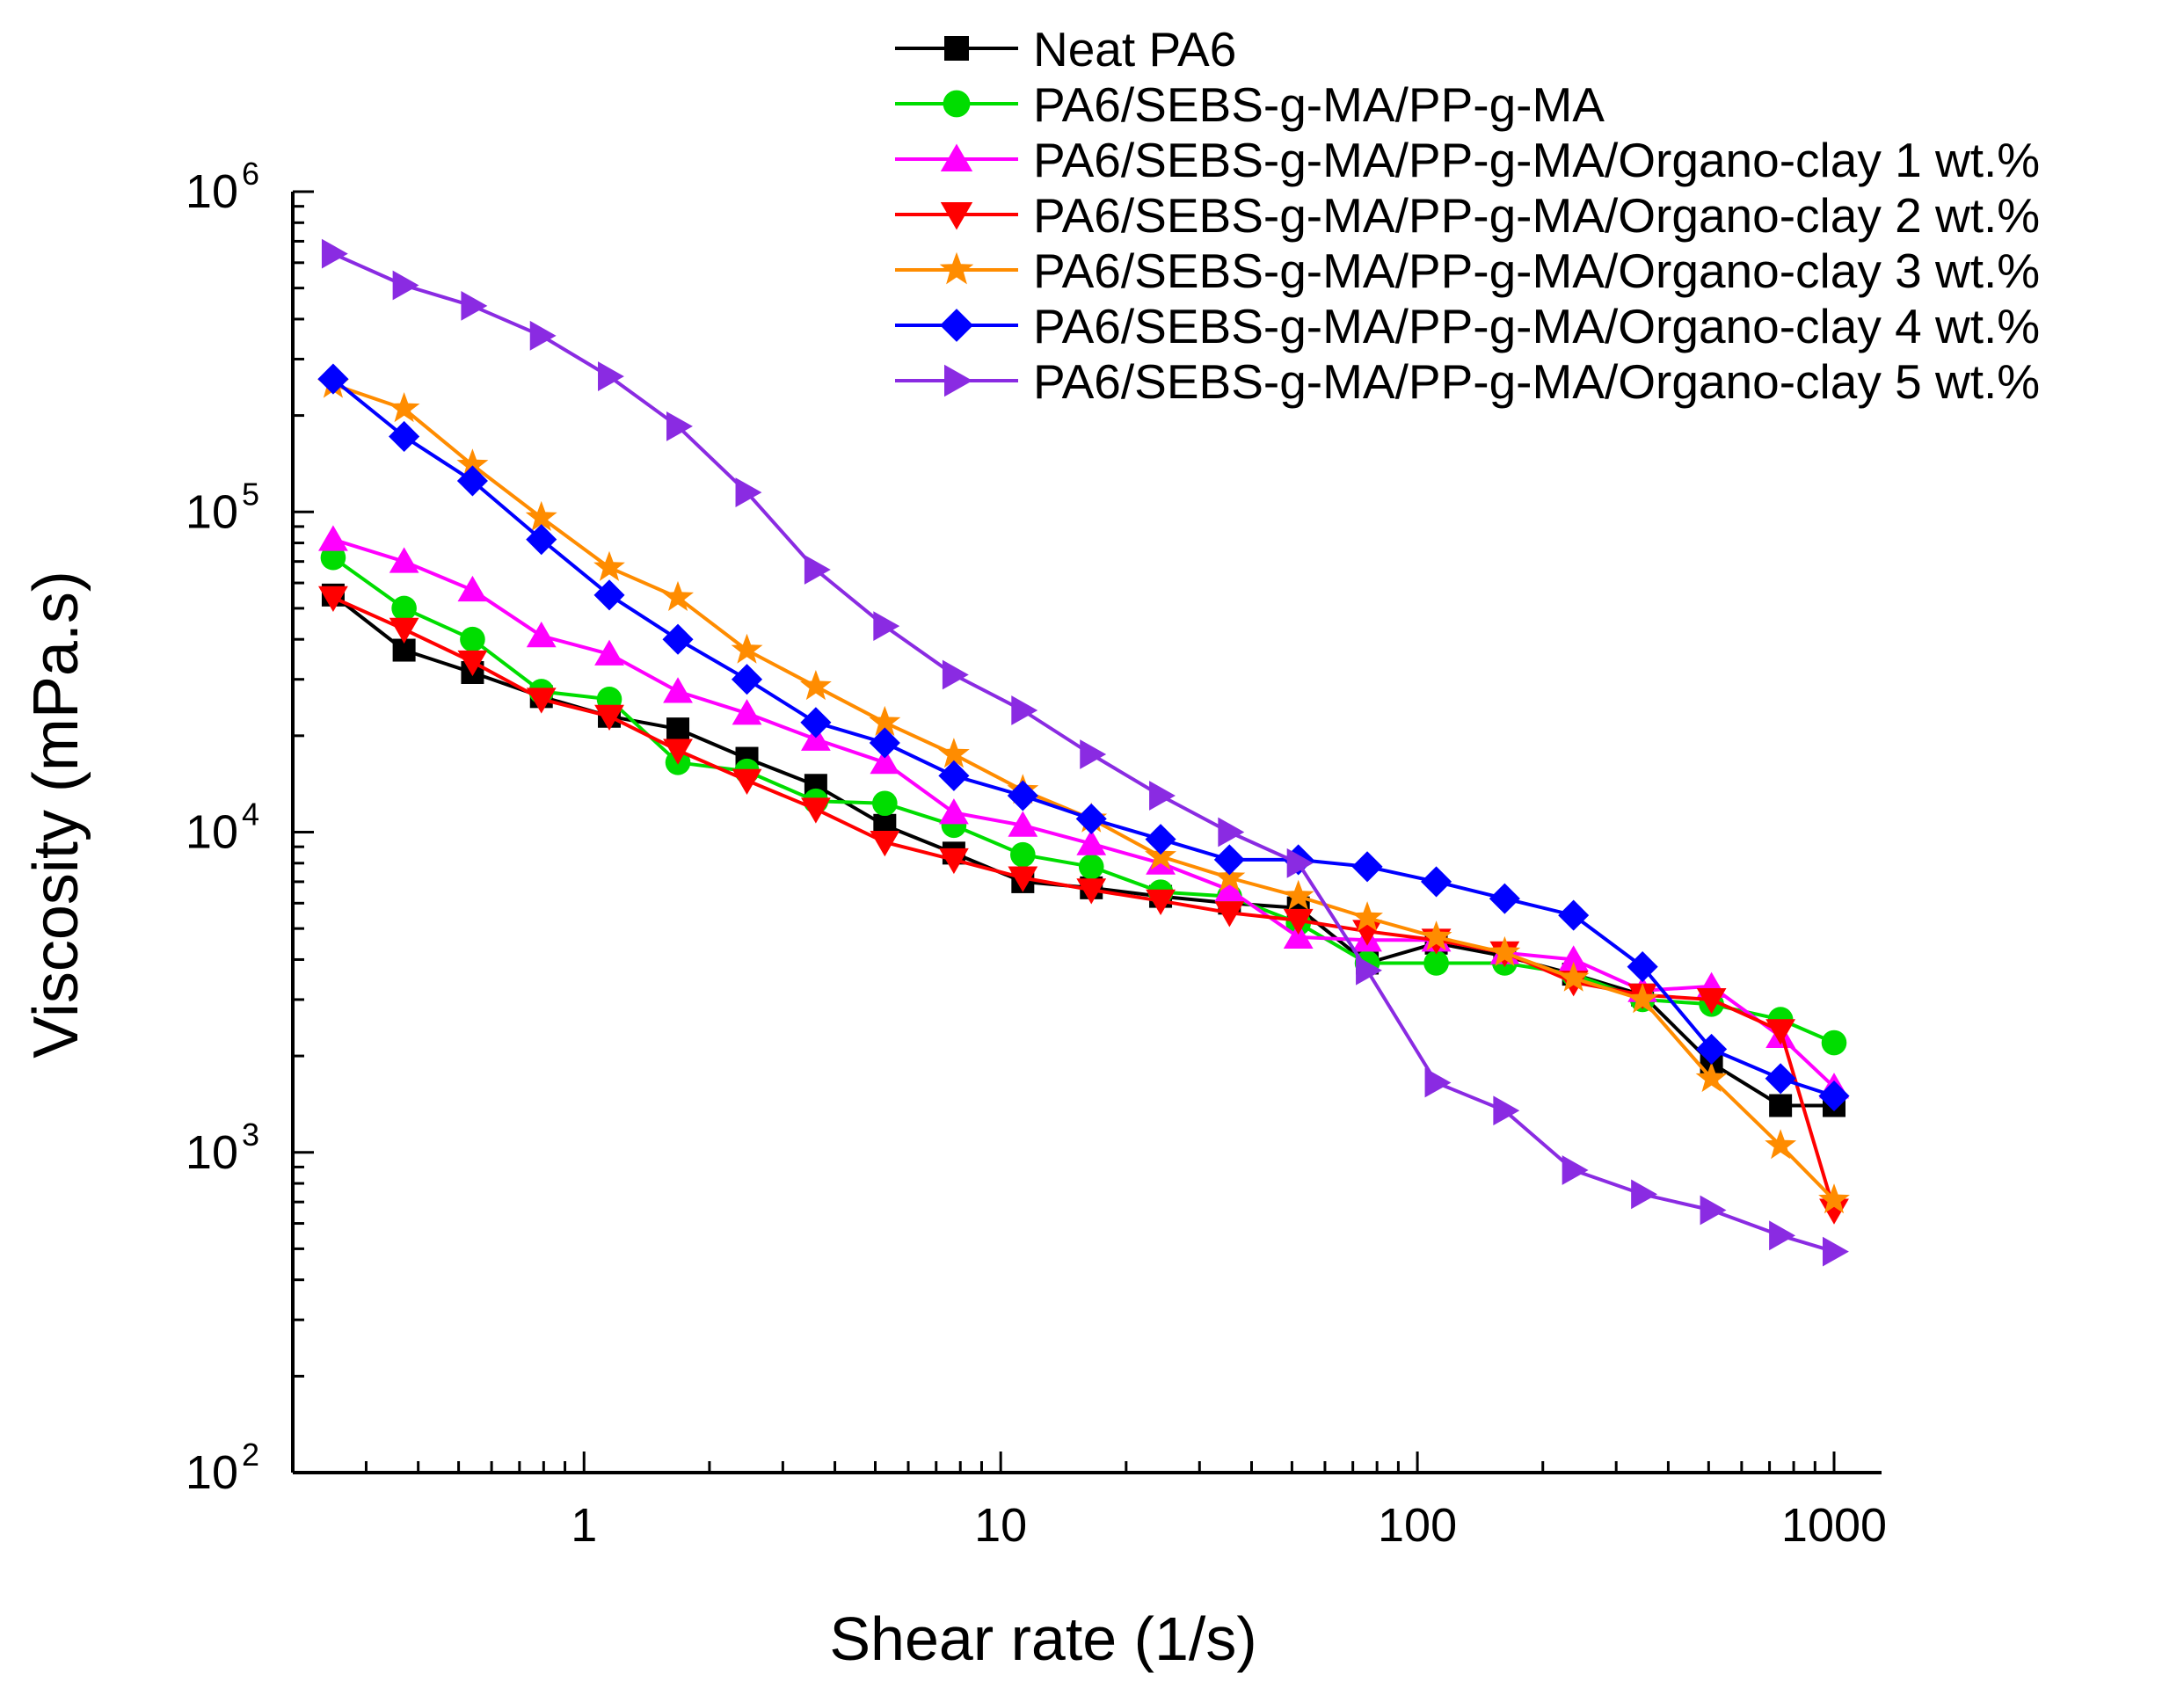  I want to click on legend-label: Neat PA6, so click(1134, 49).